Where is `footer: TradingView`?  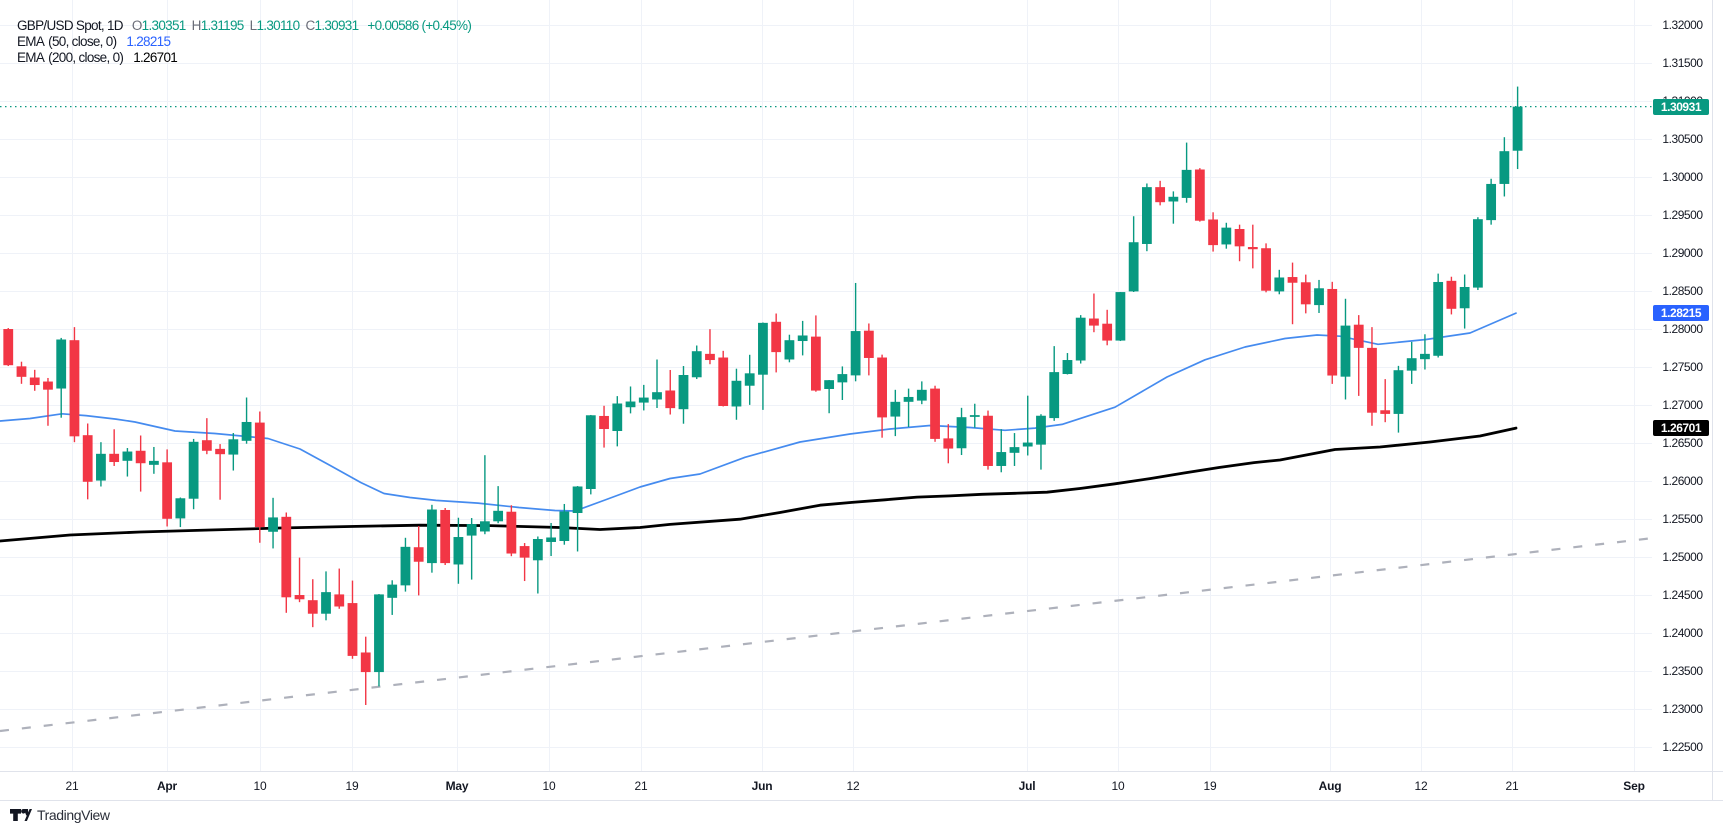 footer: TradingView is located at coordinates (60, 815).